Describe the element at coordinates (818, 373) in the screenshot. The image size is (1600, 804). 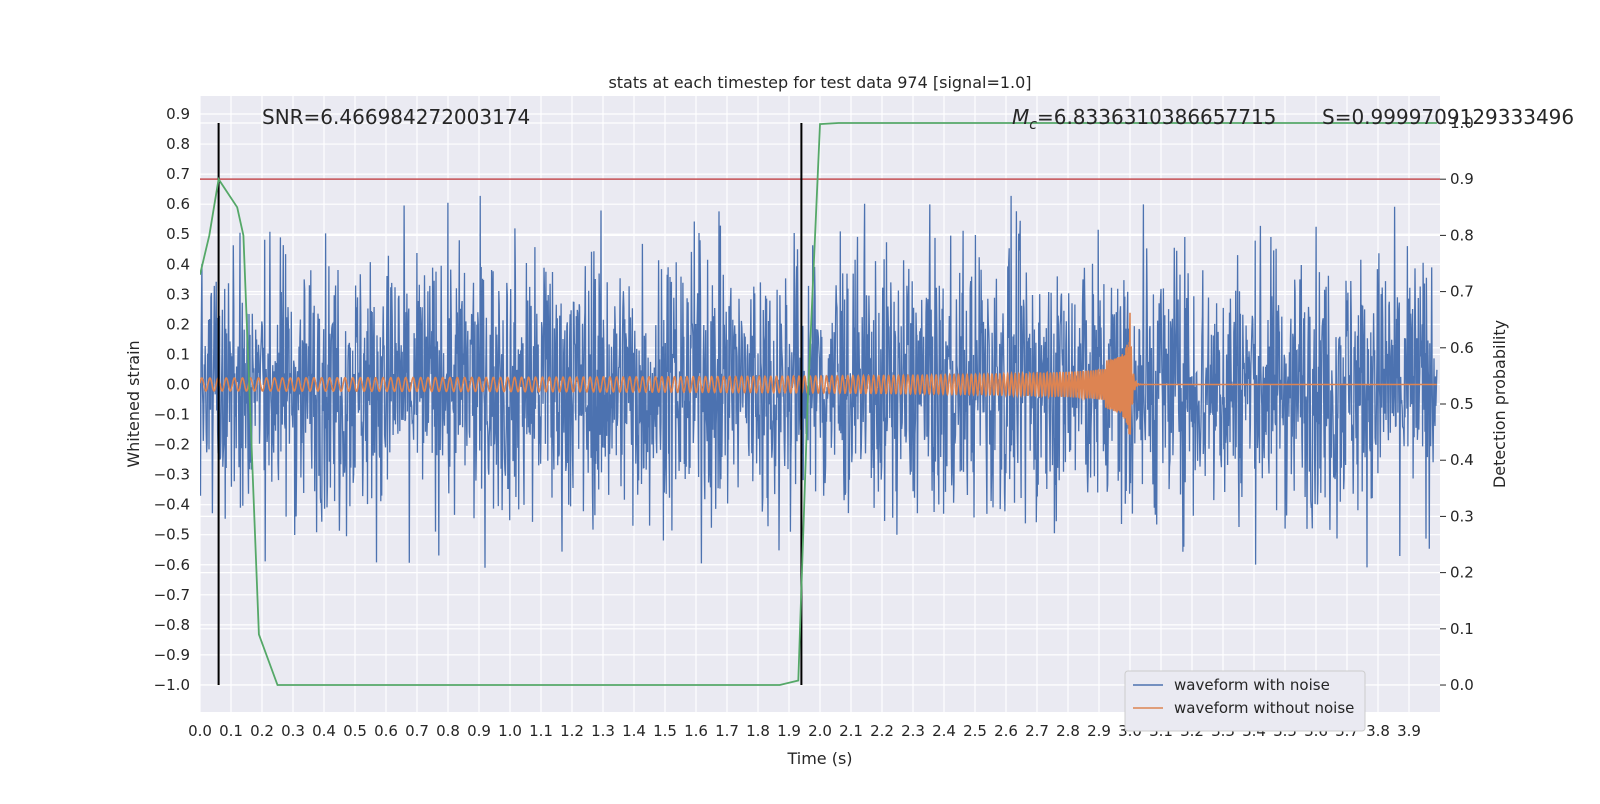
I see `series-line-waveform-without-noise` at that location.